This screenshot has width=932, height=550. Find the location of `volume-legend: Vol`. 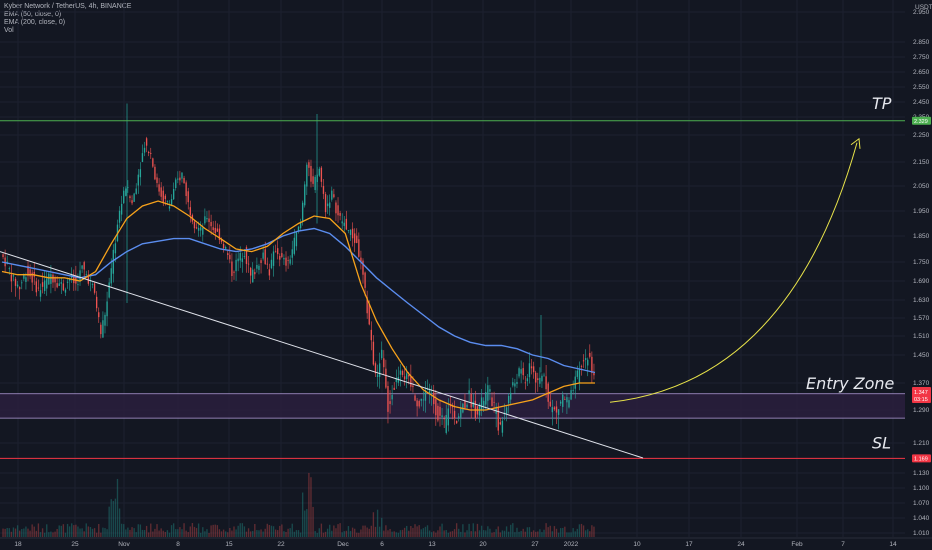

volume-legend: Vol is located at coordinates (9, 30).